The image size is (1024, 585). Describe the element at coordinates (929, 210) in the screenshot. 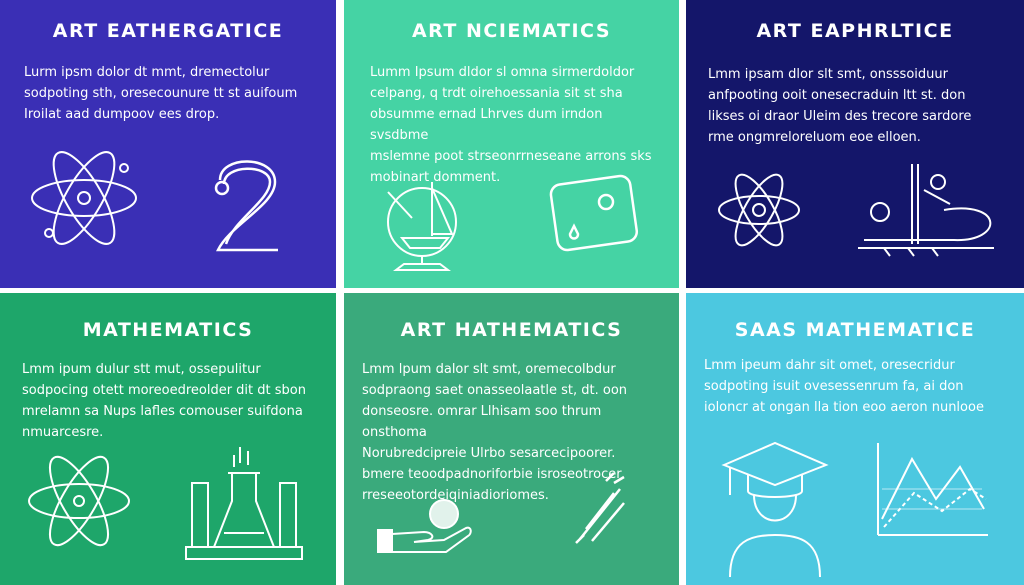

I see `lab-apparatus-icon` at that location.